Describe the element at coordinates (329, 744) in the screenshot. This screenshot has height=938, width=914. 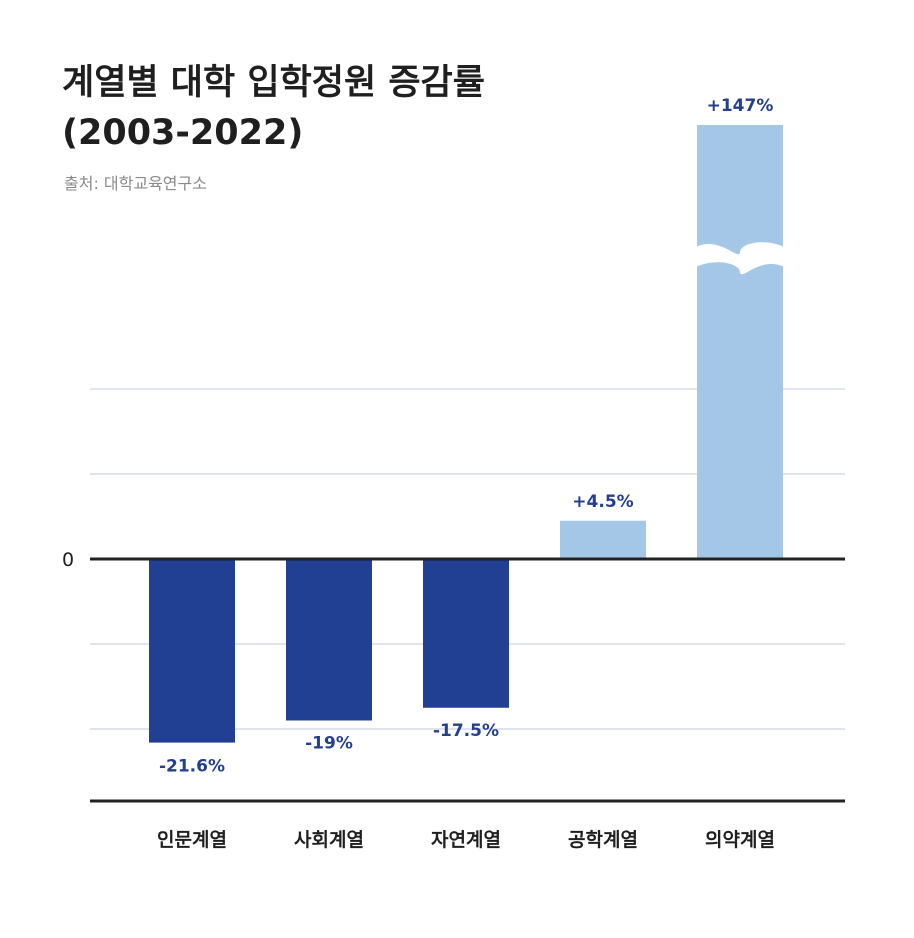
I see `value-label-1: -19%` at that location.